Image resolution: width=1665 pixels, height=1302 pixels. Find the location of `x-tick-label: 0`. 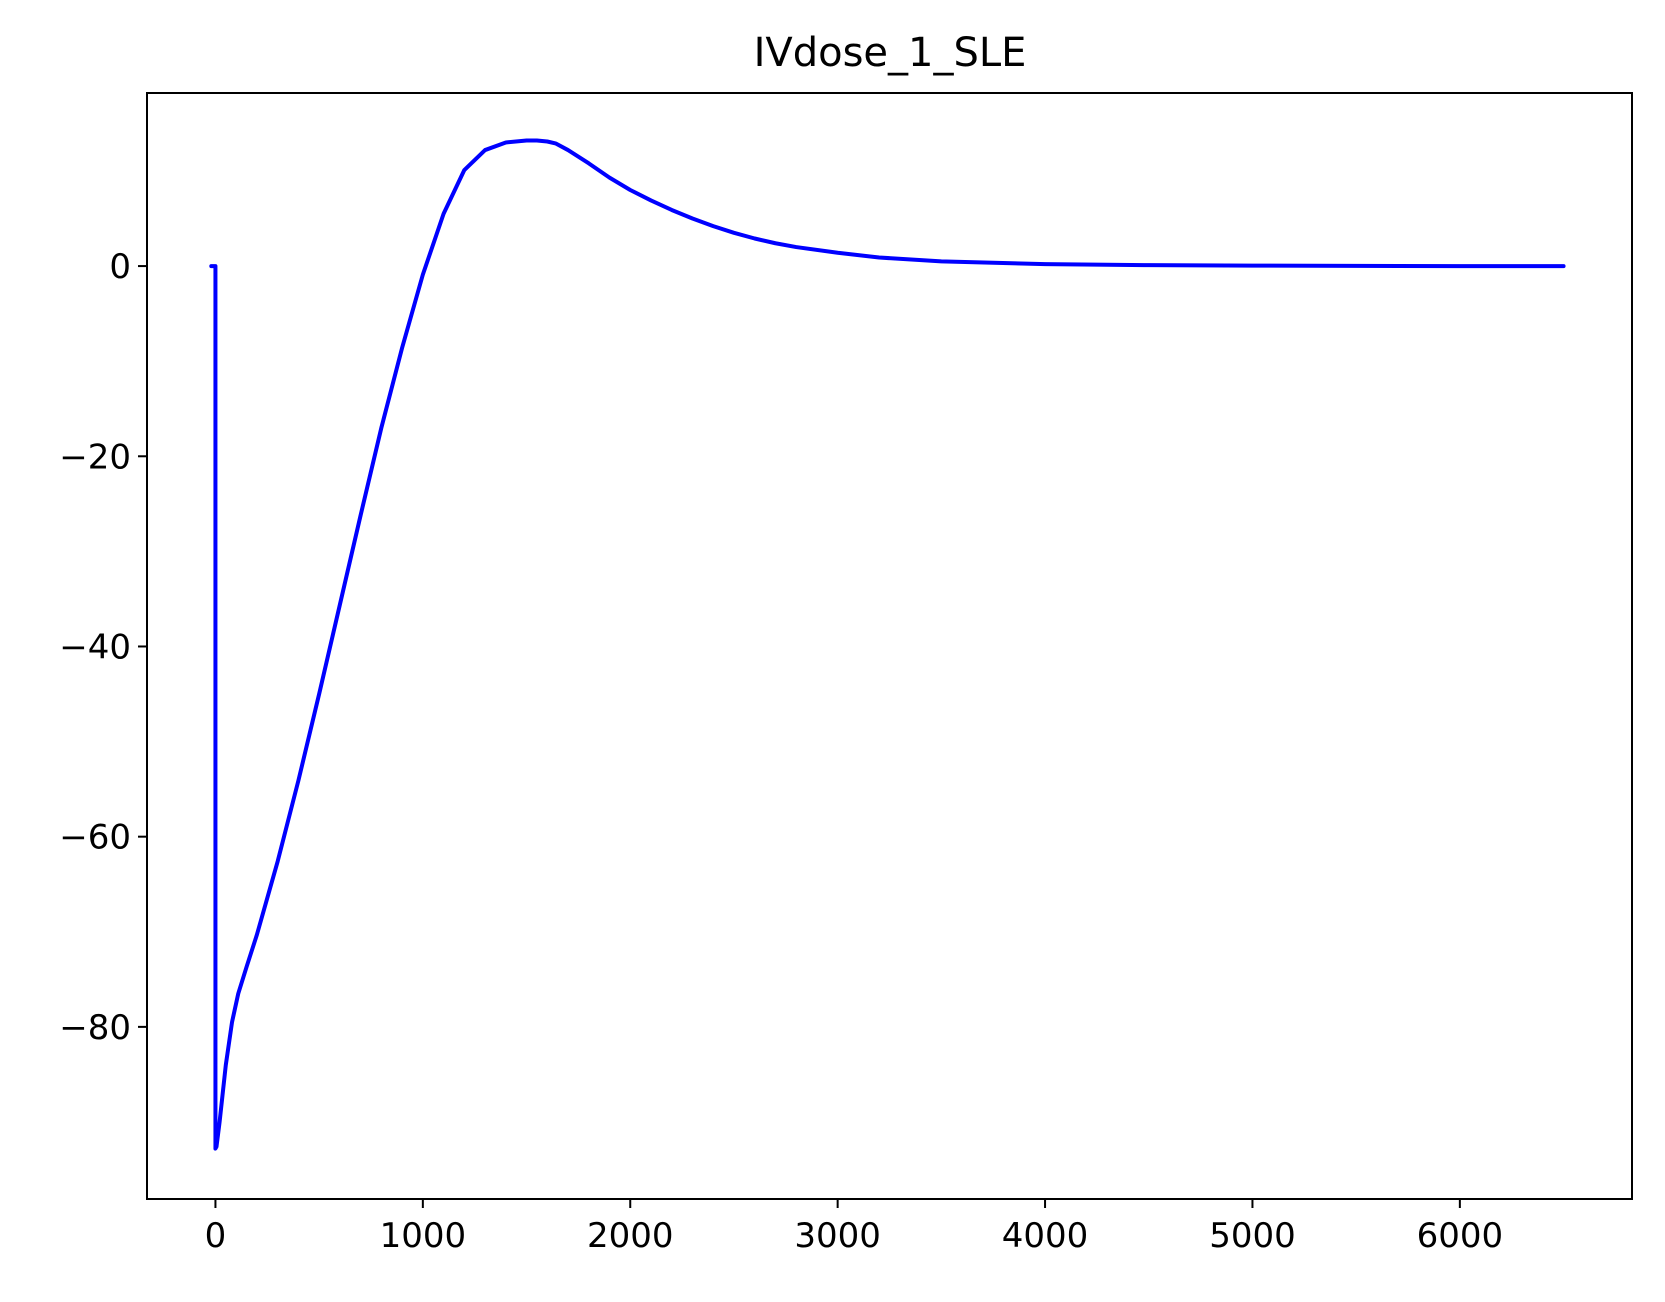

x-tick-label: 0 is located at coordinates (216, 1236).